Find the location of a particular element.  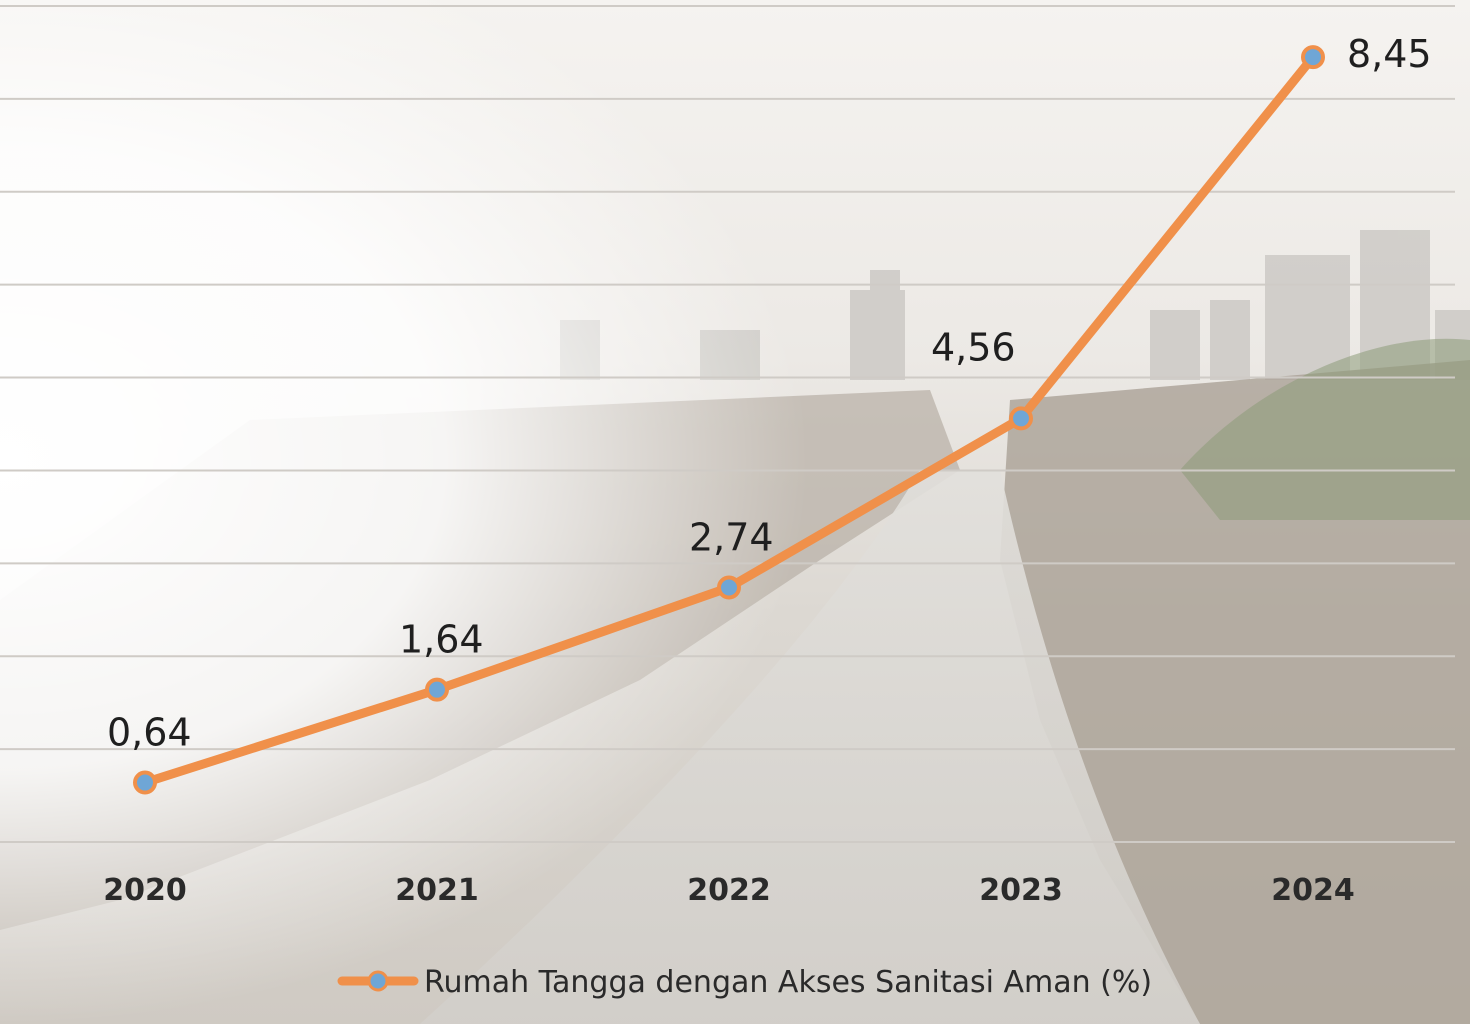

x-axis-labels: 2020 2021 2022 2023 2024 is located at coordinates (729, 890).